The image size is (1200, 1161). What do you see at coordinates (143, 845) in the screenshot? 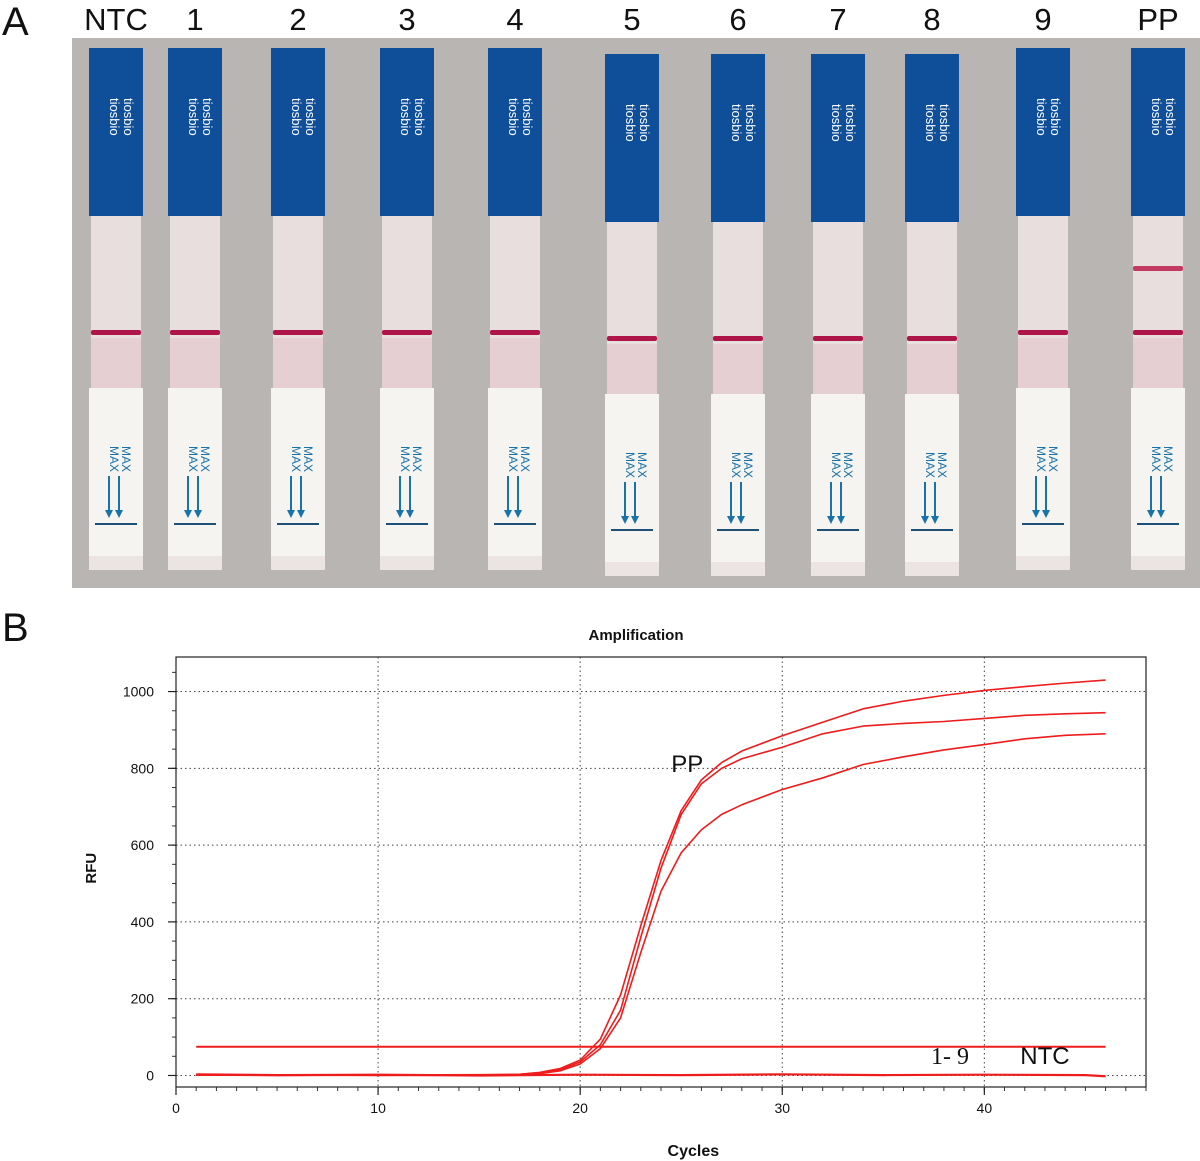
I see `y-tick-label: 600` at bounding box center [143, 845].